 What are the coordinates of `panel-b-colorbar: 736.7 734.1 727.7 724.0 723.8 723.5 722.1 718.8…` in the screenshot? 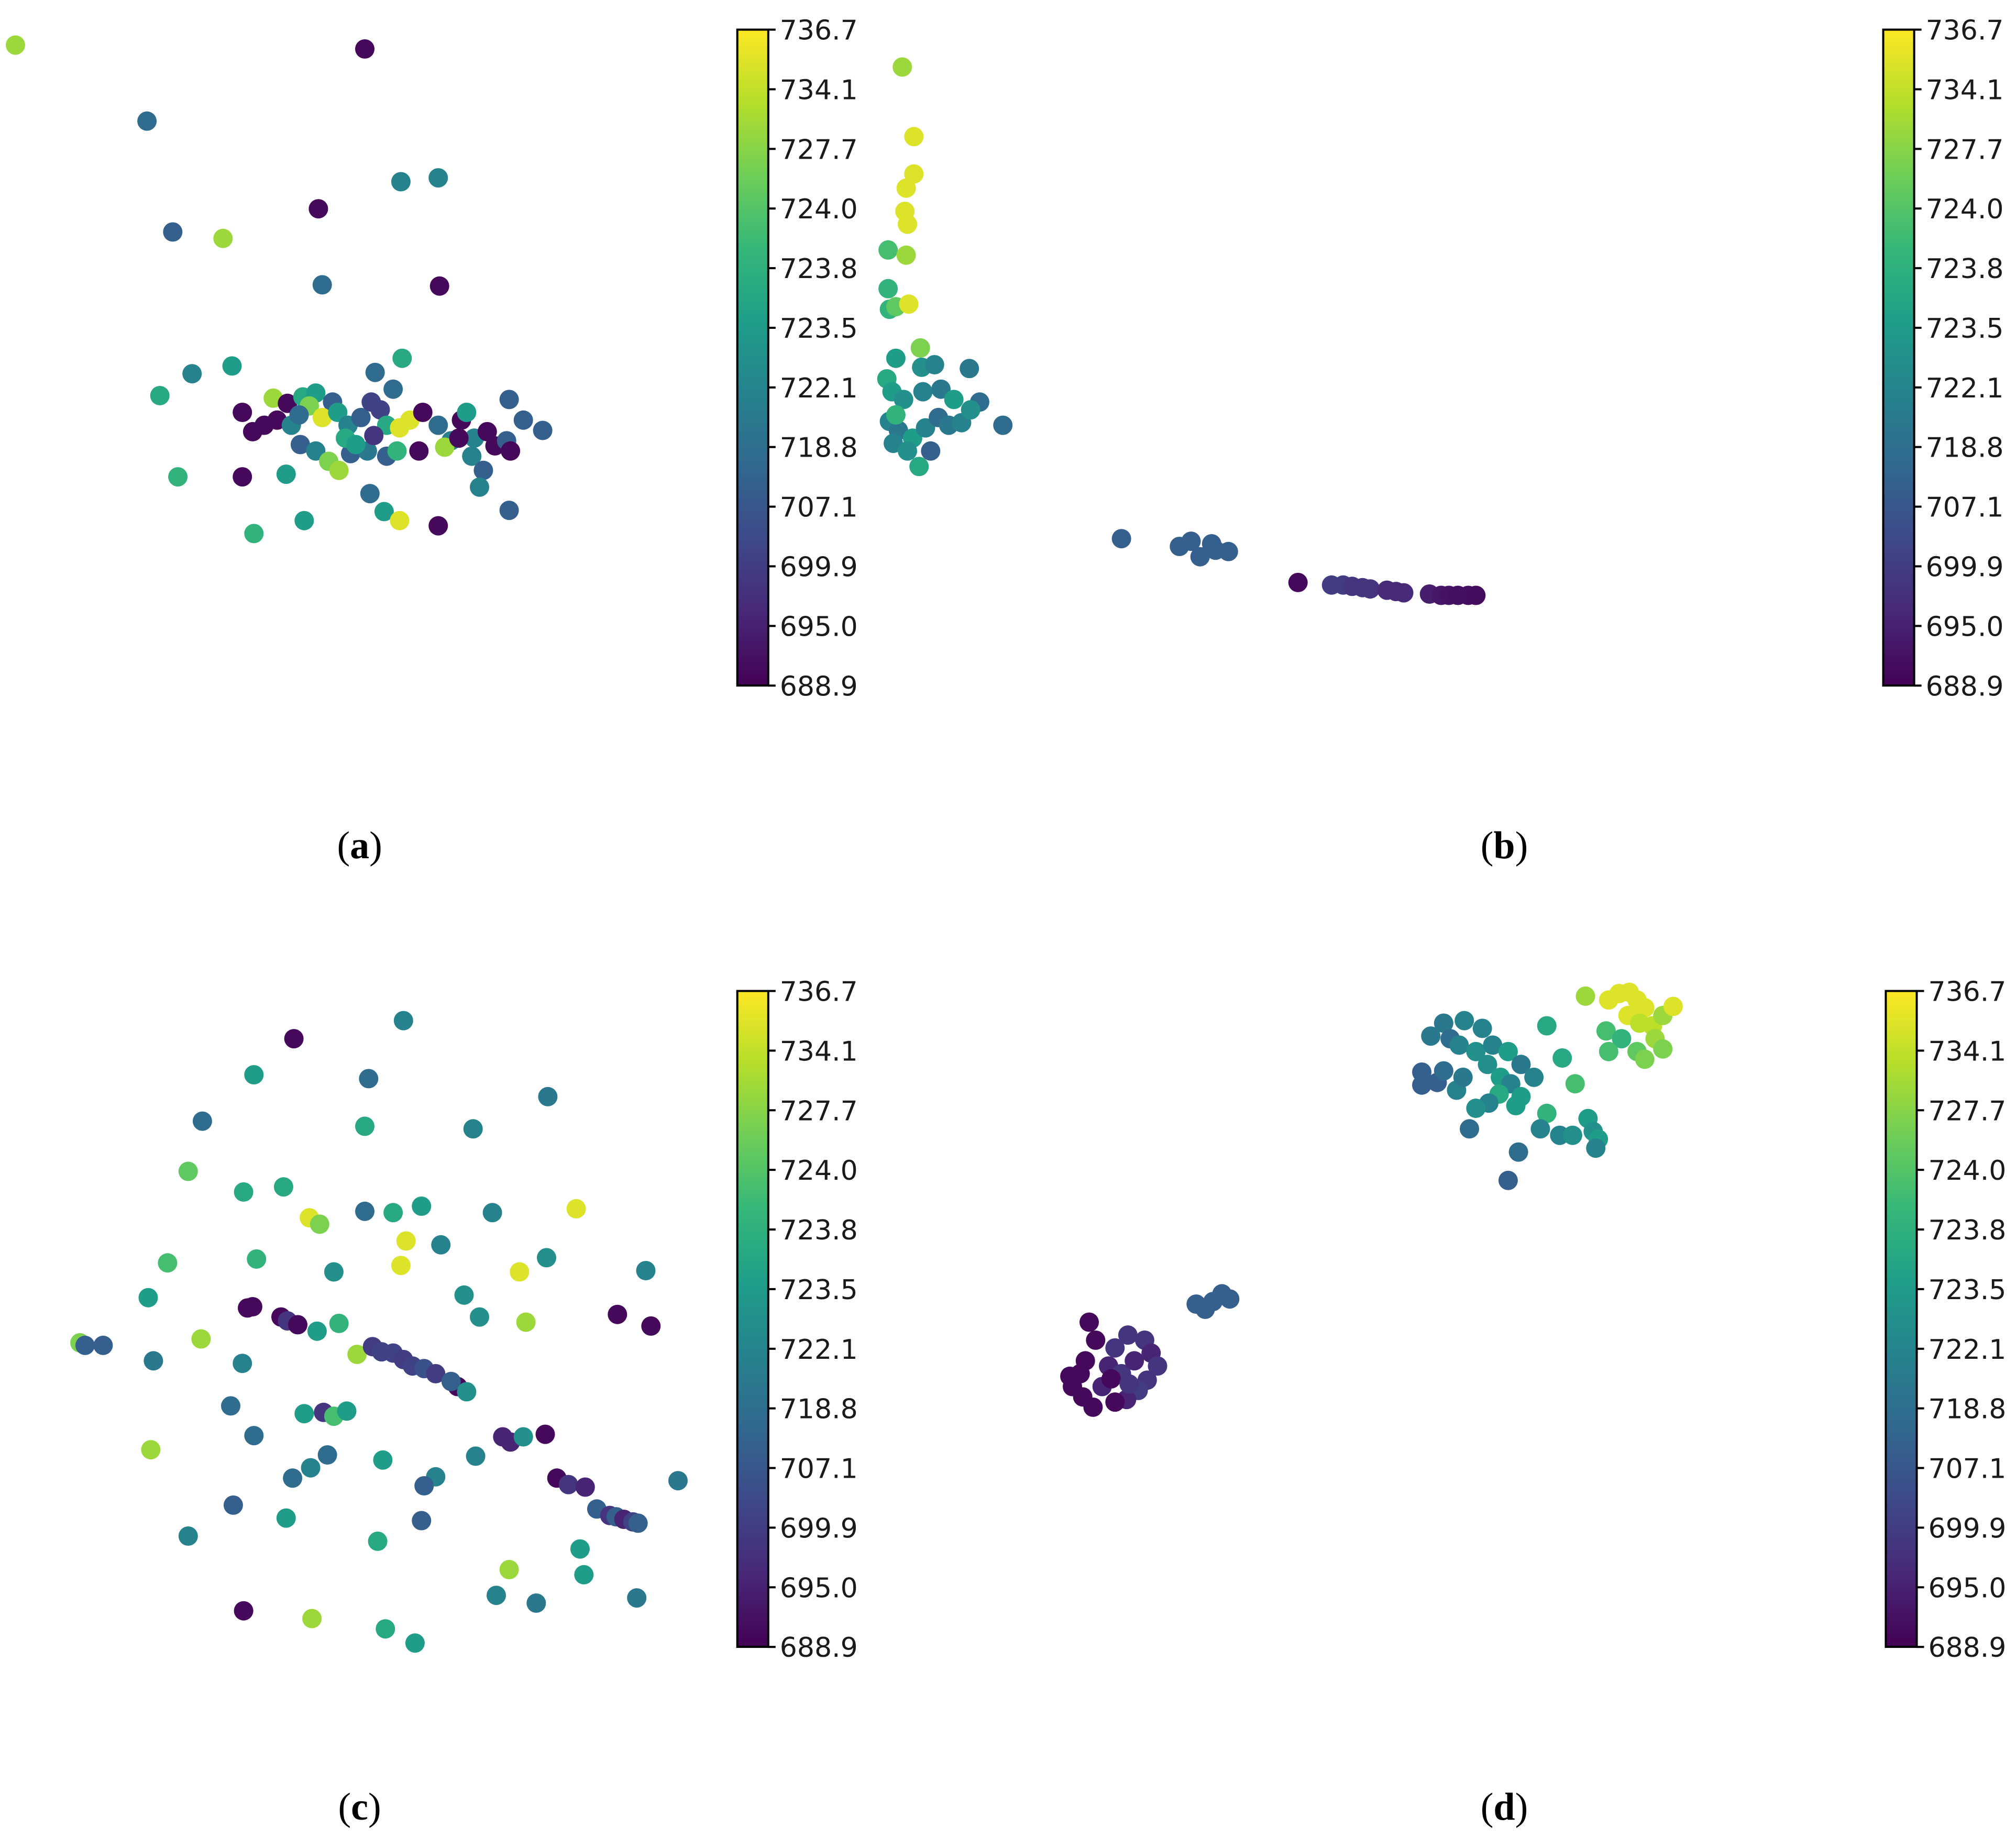 It's located at (1943, 359).